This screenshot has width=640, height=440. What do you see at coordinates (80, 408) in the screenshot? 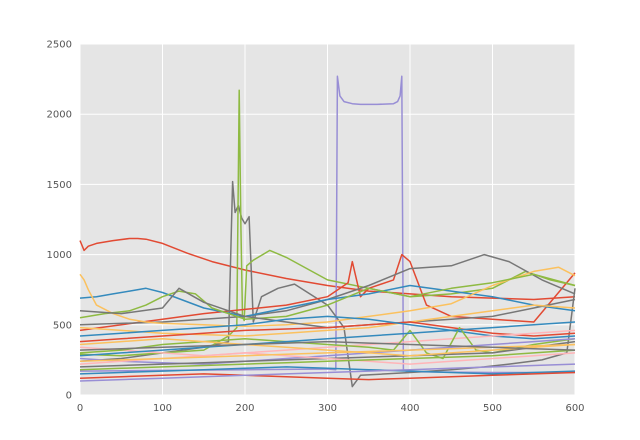
I see `x-tick-label: 0` at bounding box center [80, 408].